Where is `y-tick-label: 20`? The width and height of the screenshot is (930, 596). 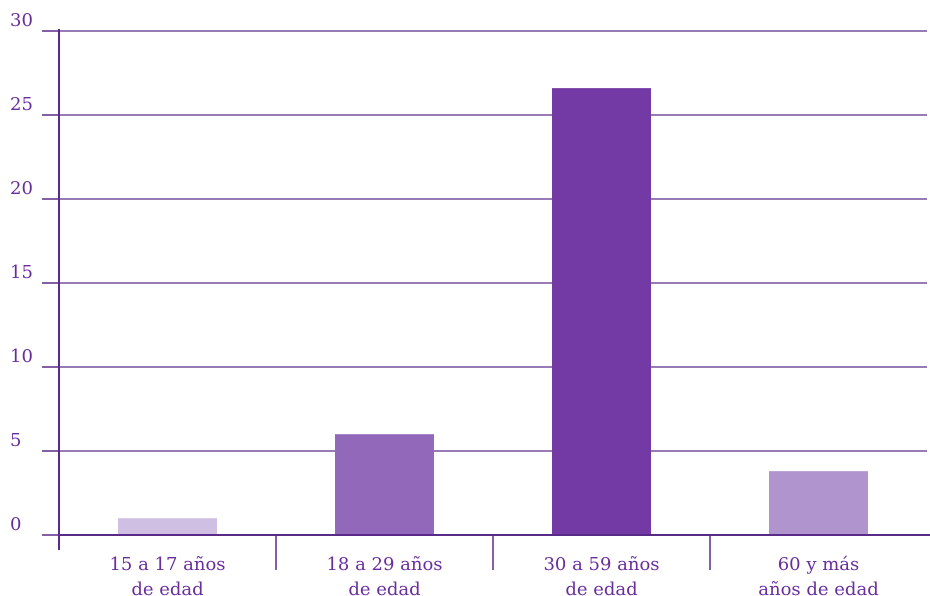 y-tick-label: 20 is located at coordinates (21, 188).